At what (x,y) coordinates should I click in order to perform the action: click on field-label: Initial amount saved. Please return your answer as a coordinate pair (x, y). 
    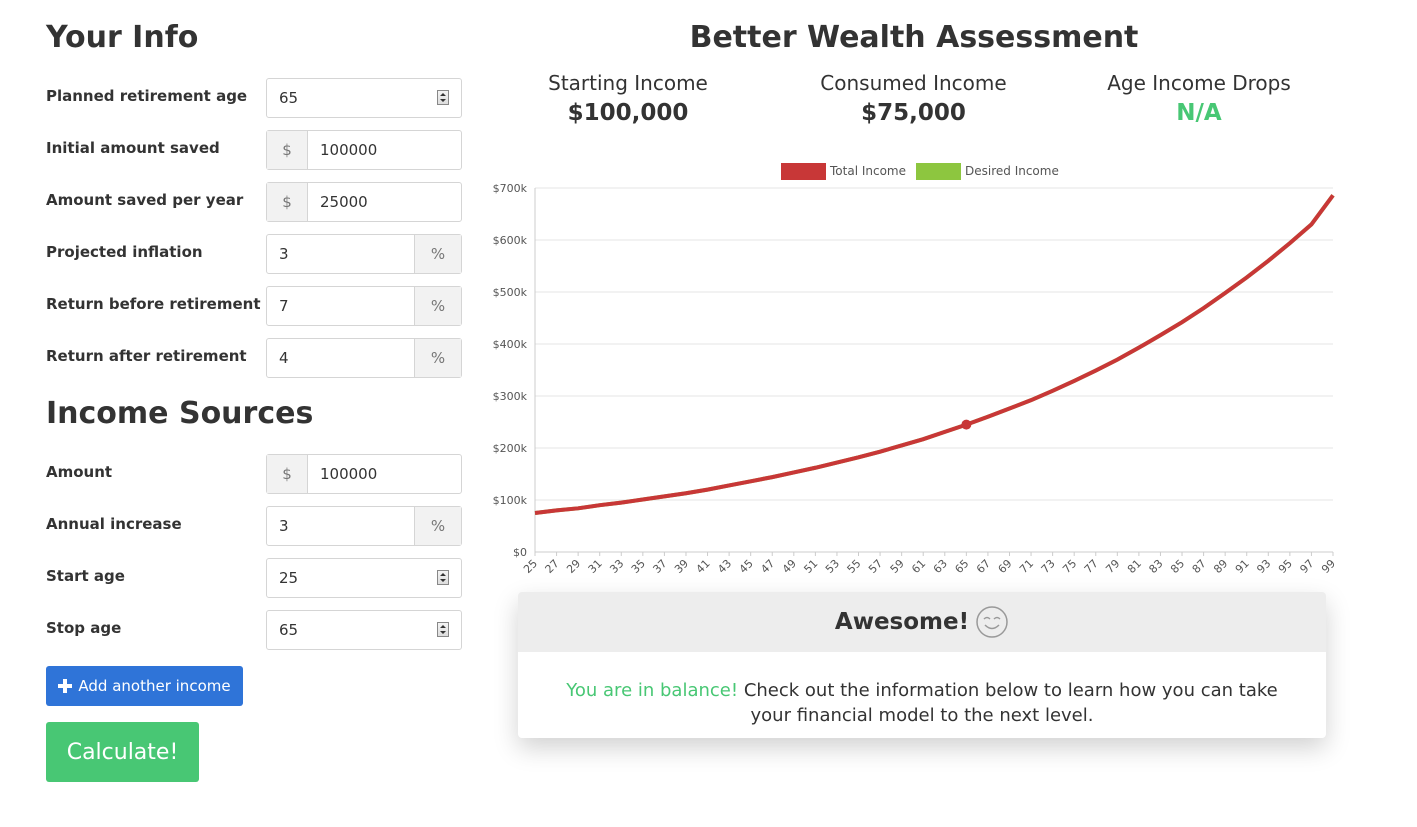
    Looking at the image, I should click on (133, 148).